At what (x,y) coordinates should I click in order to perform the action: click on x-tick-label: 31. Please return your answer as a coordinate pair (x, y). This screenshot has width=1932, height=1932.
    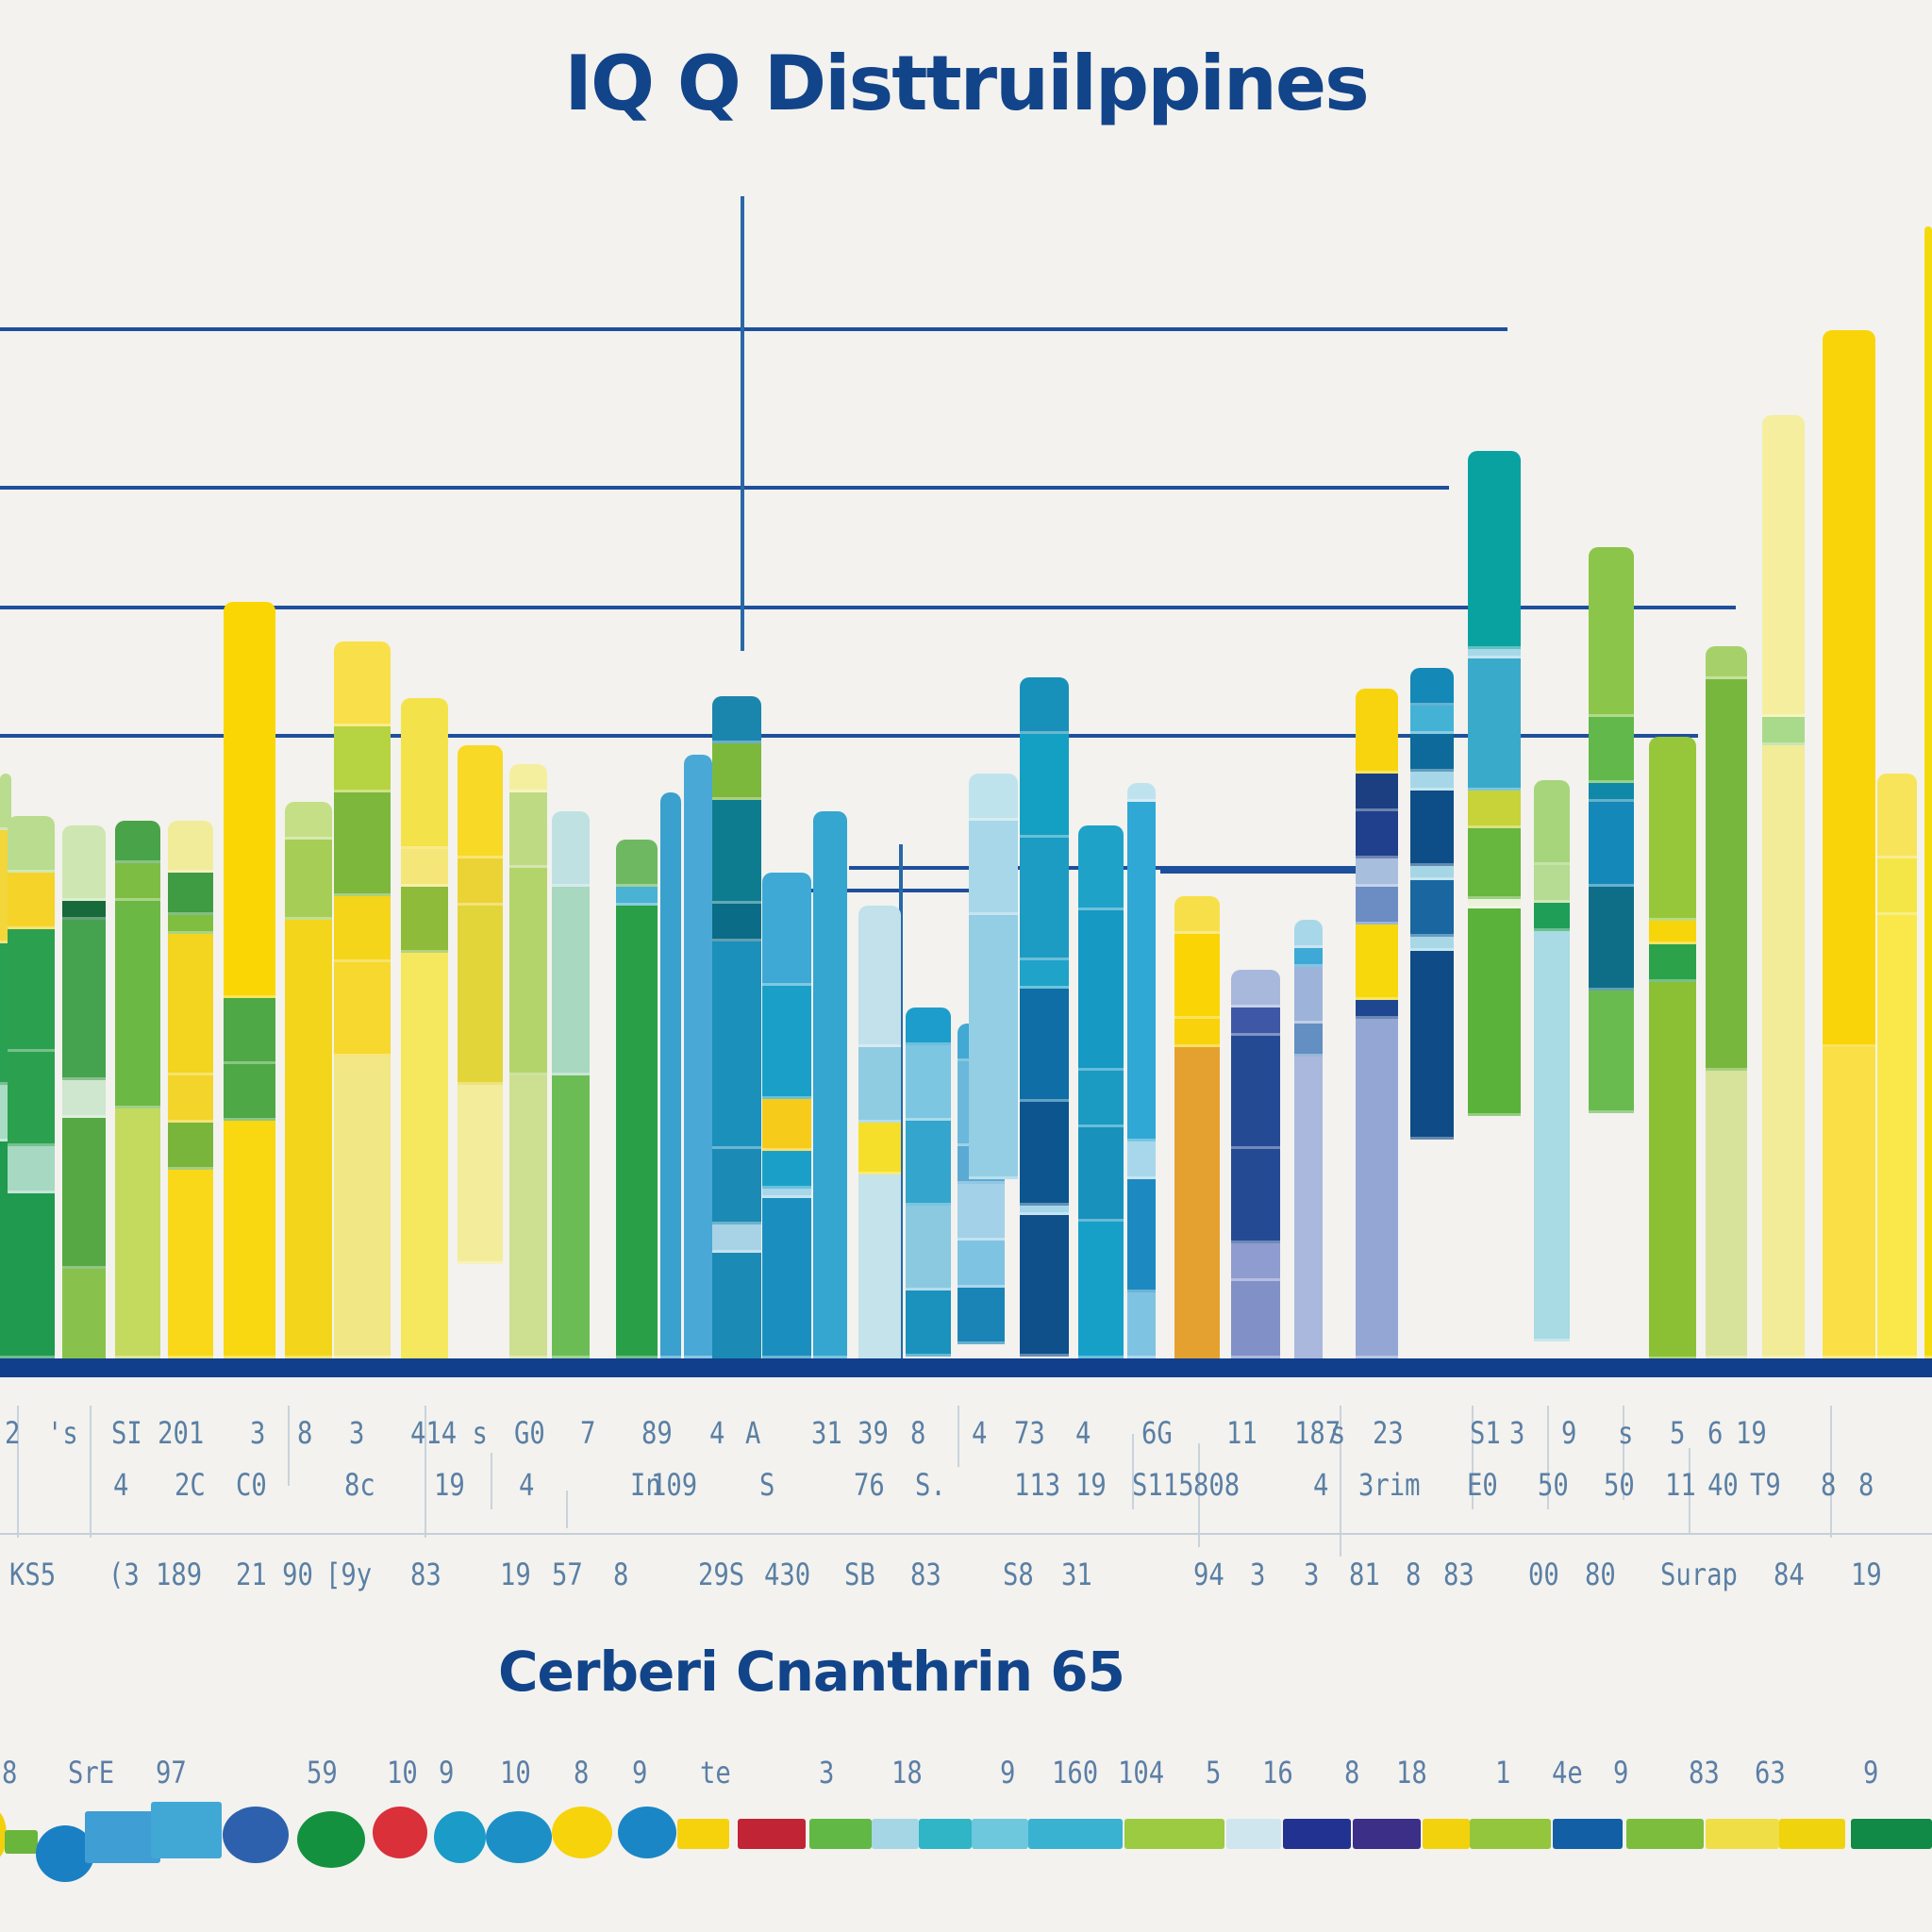
    Looking at the image, I should click on (1076, 1574).